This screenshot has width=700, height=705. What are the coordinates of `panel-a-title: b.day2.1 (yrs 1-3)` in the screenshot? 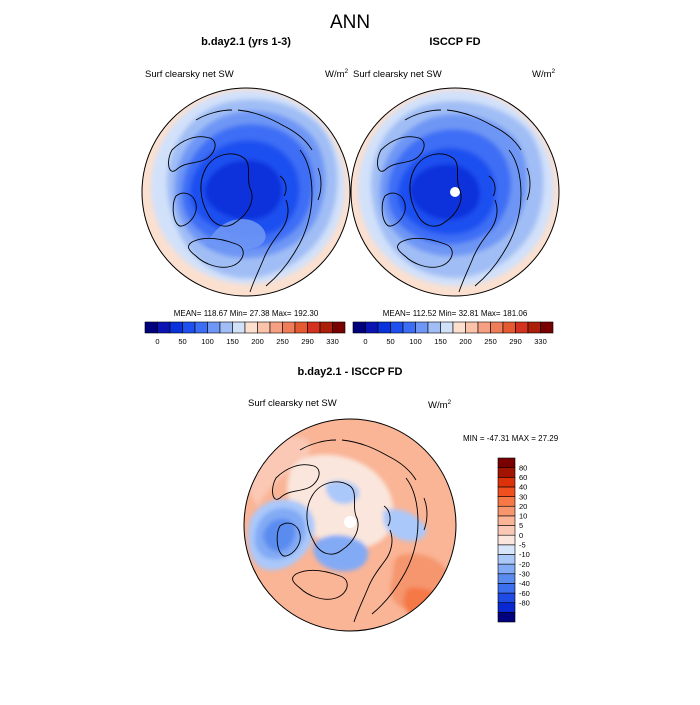 It's located at (246, 42).